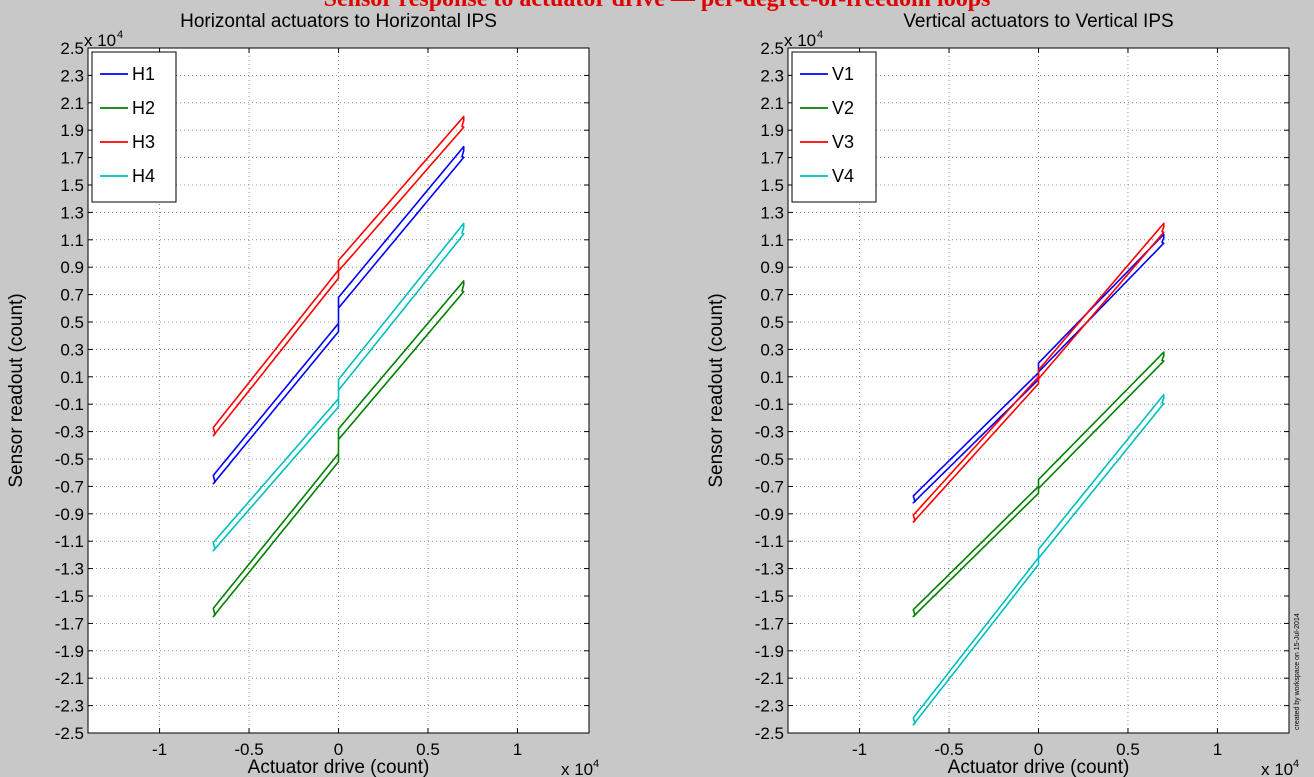 This screenshot has height=777, width=1314. What do you see at coordinates (843, 108) in the screenshot?
I see `legend-label-v2: V2` at bounding box center [843, 108].